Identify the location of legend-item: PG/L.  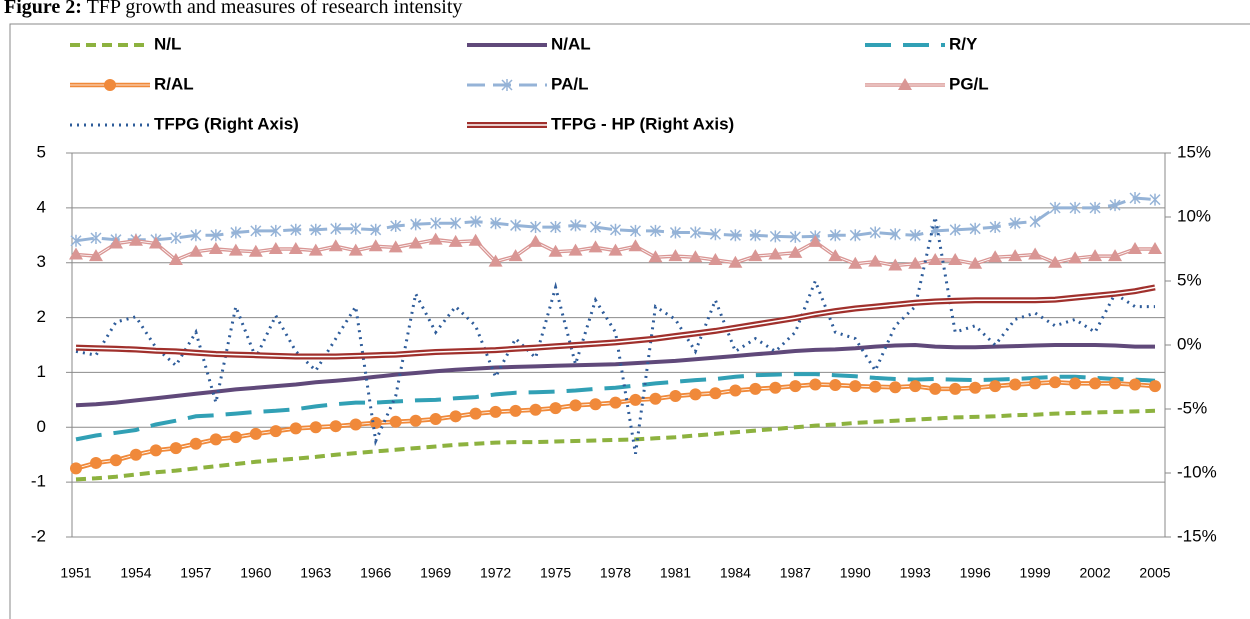
(927, 83).